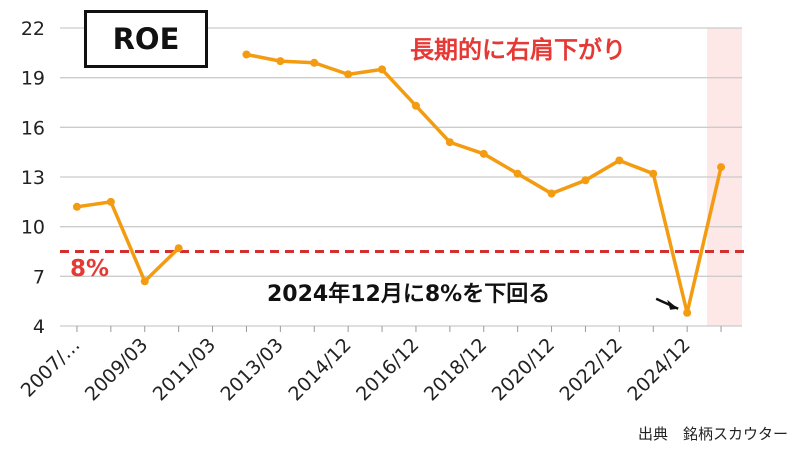 The image size is (800, 450). Describe the element at coordinates (146, 39) in the screenshot. I see `chart-title: ROE` at that location.